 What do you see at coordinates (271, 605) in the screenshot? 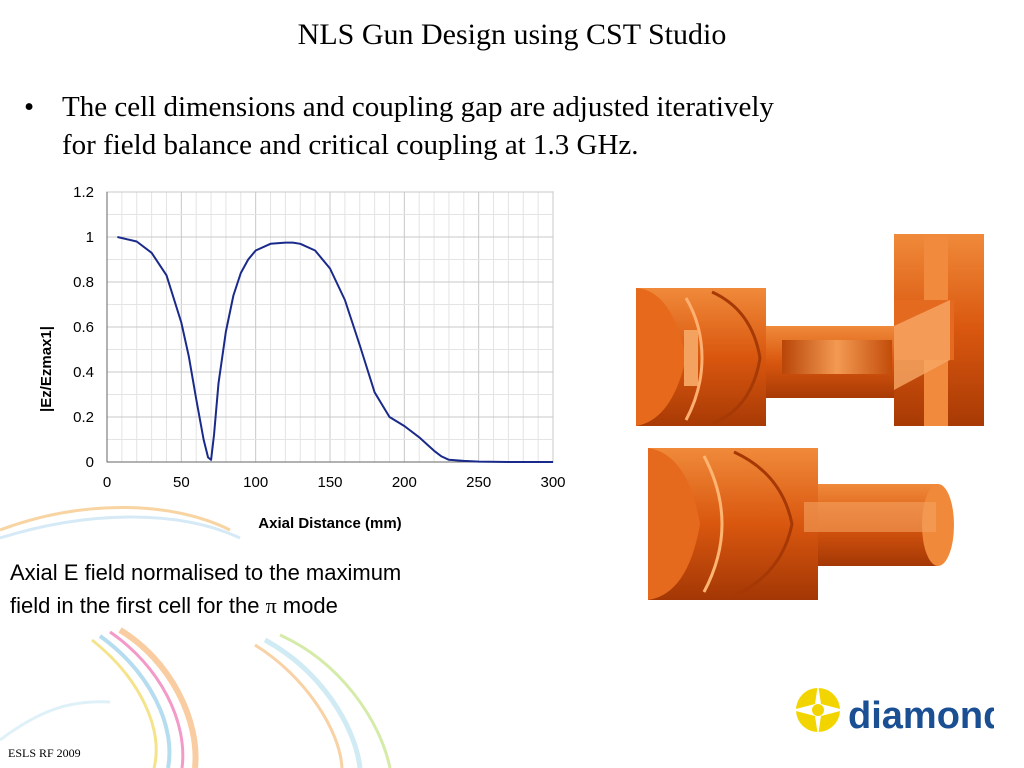
I see `pi-symbol: π` at bounding box center [271, 605].